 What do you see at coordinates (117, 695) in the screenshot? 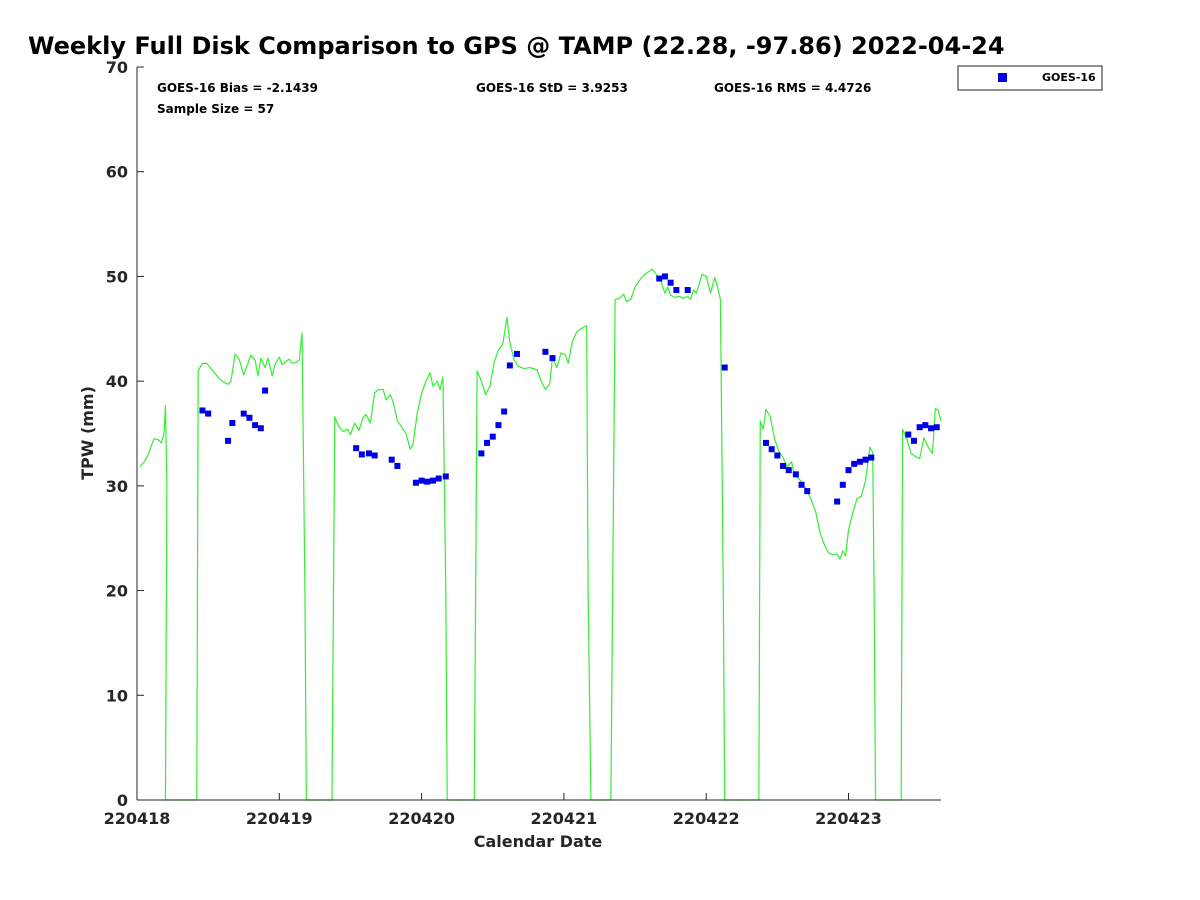
I see `y-tick-label-10: 10` at bounding box center [117, 695].